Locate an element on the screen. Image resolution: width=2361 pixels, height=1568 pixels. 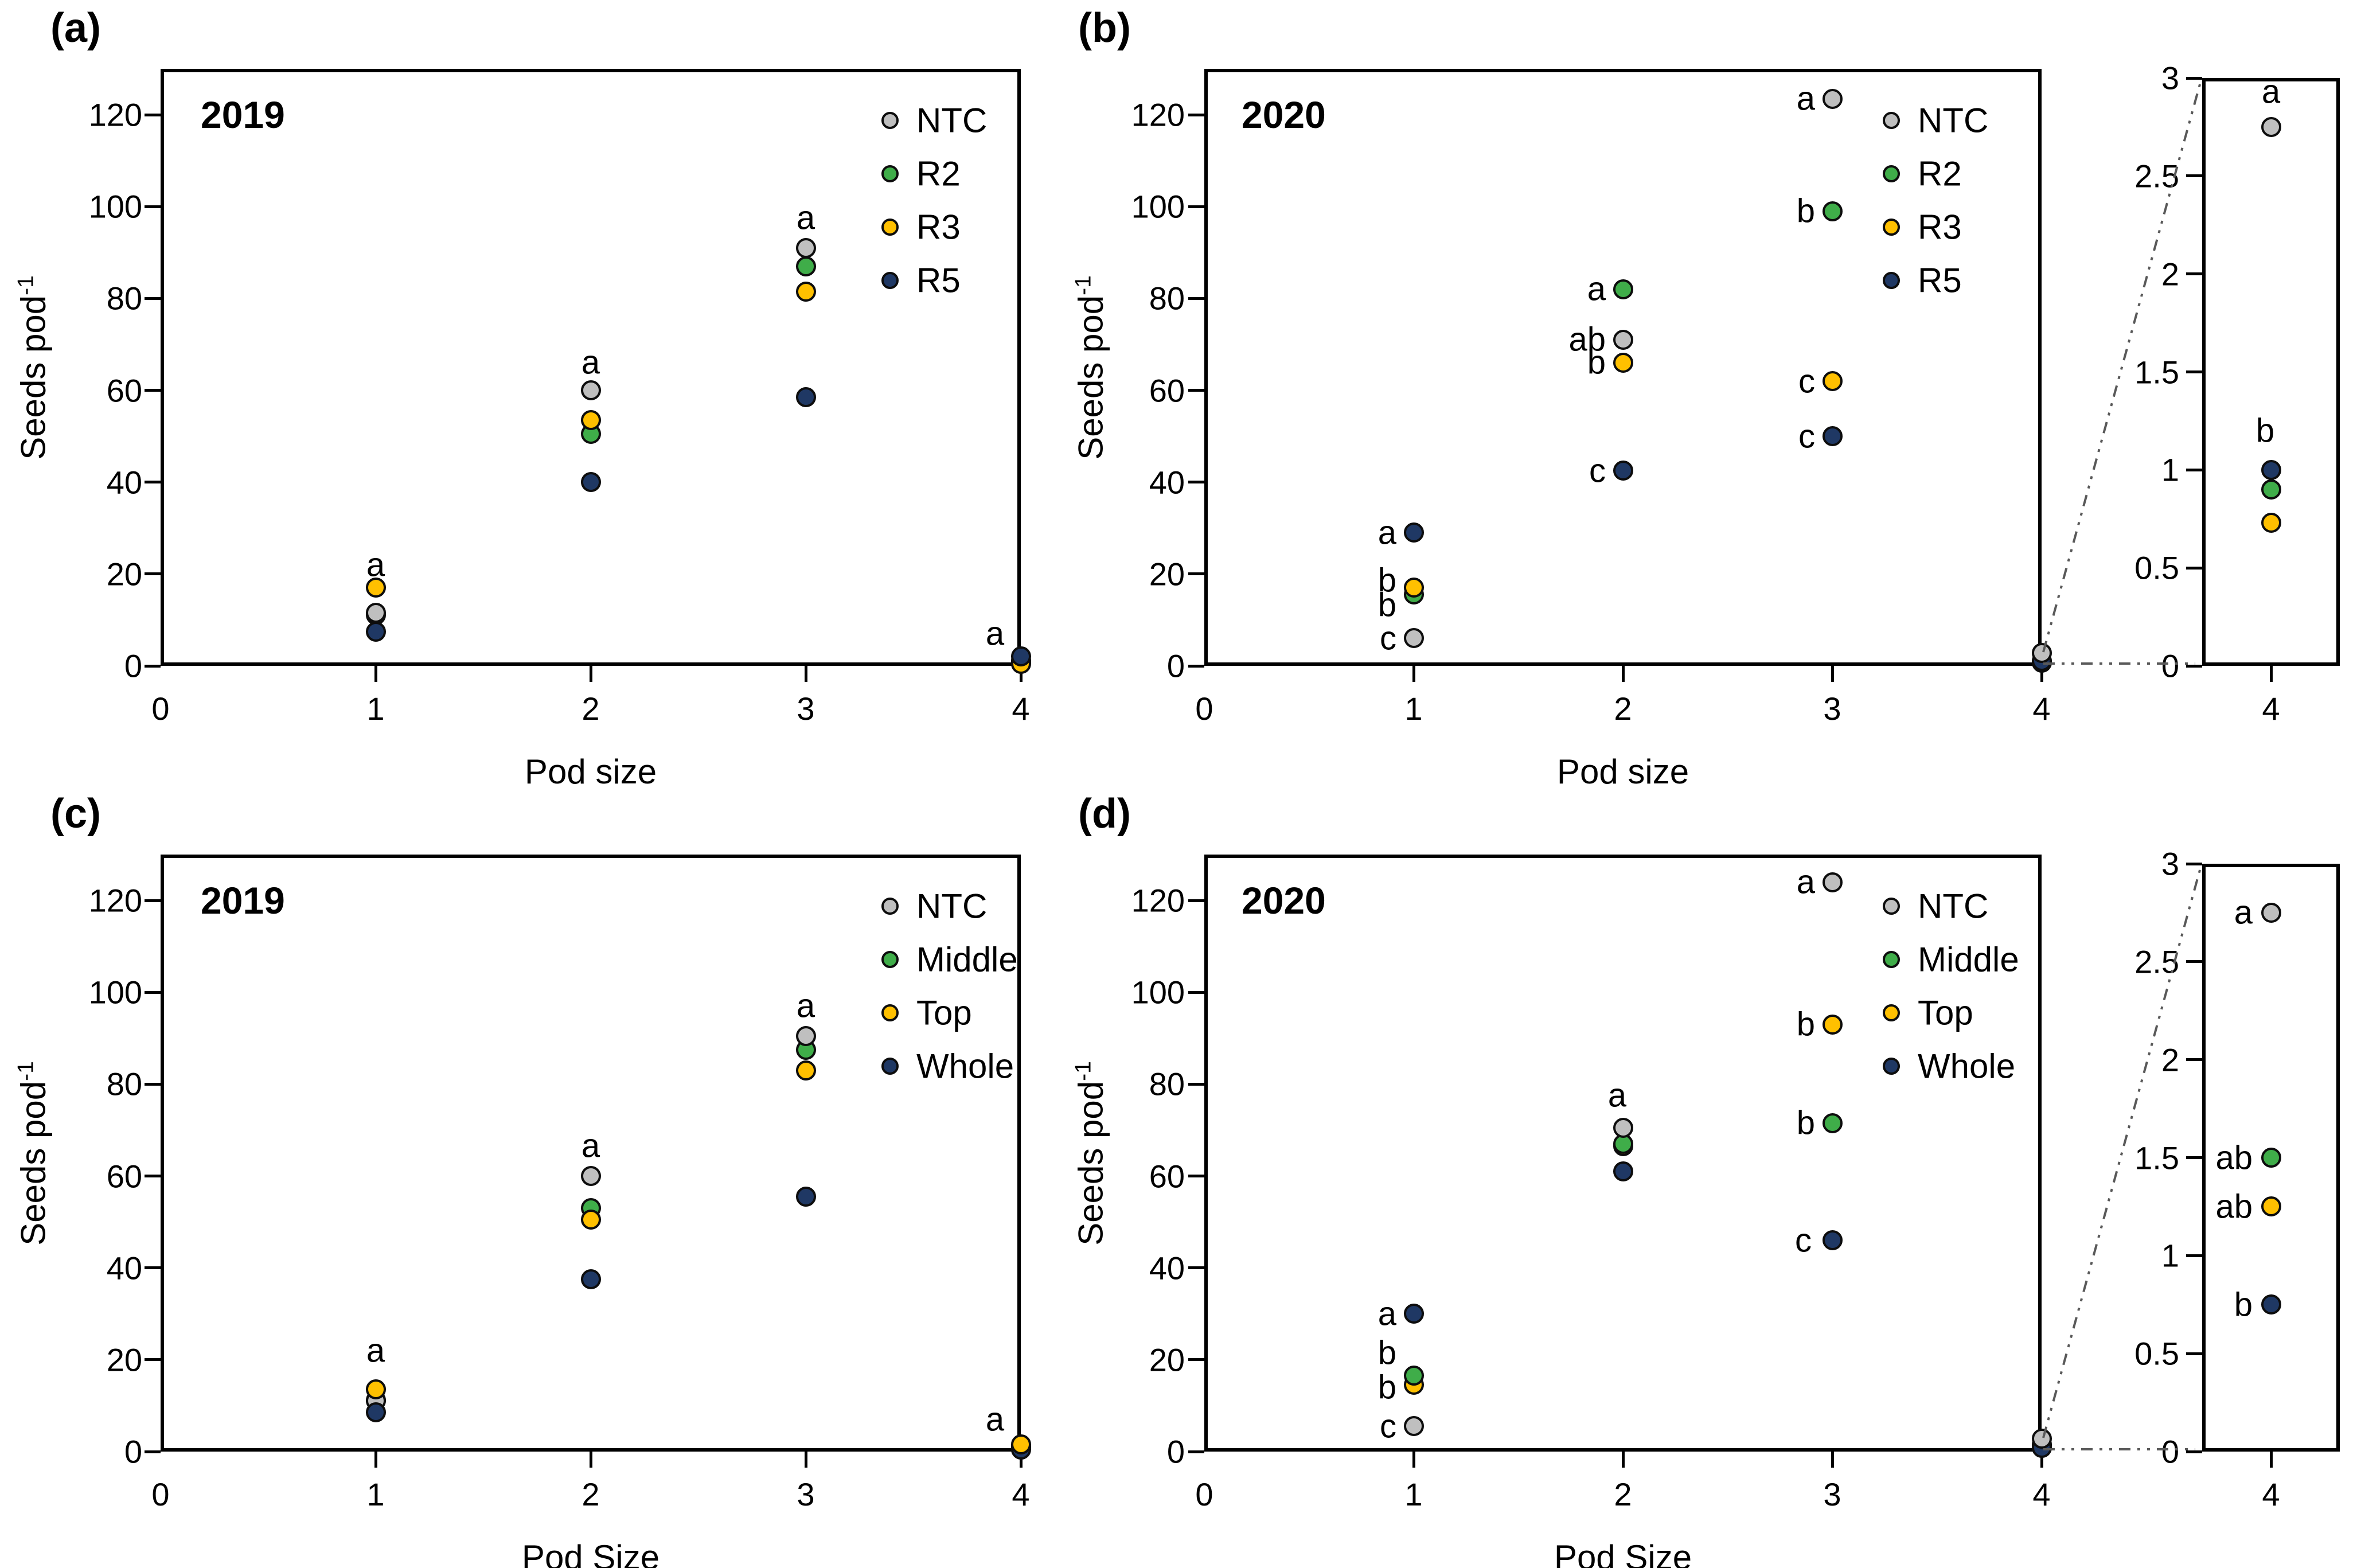
data-point-R2-x3 is located at coordinates (1832, 211).